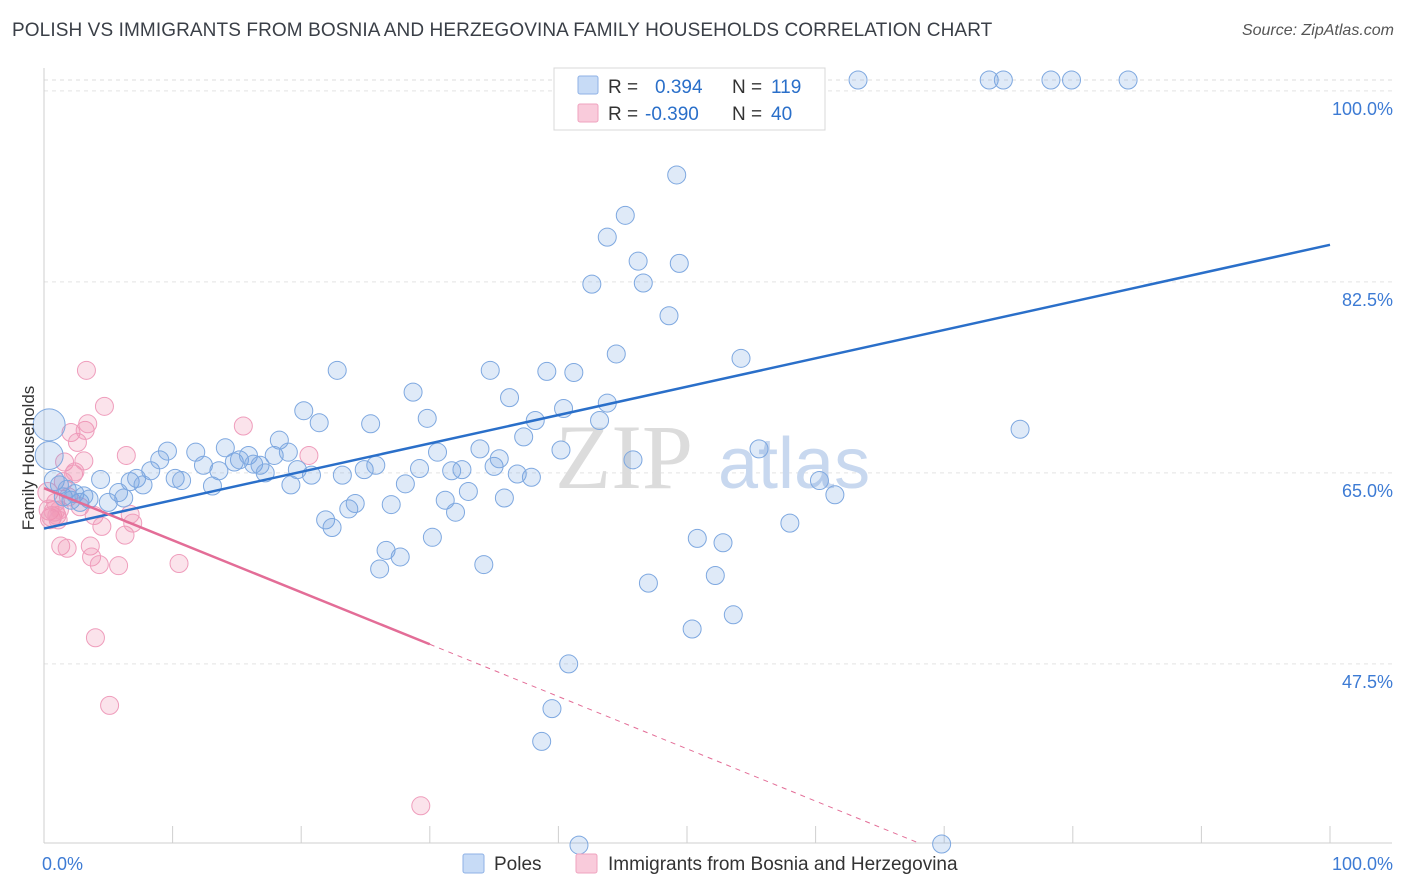  Describe the element at coordinates (781, 114) in the screenshot. I see `legend-n-value-bosnia: 40` at that location.